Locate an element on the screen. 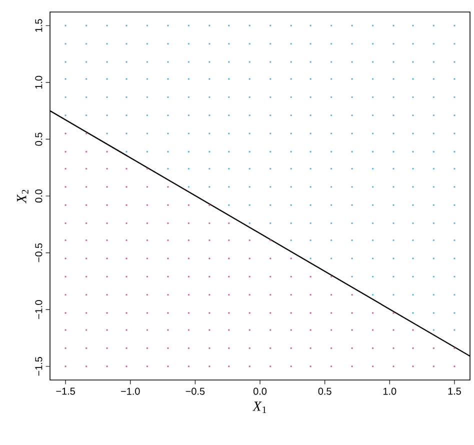 This screenshot has width=474, height=445. y-tick-label: 1.5 is located at coordinates (38, 25).